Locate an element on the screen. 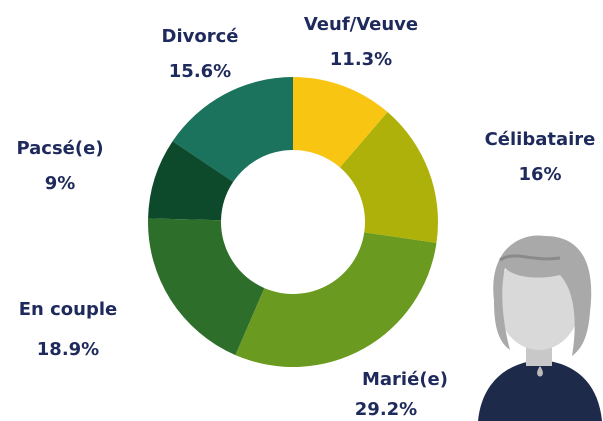 The height and width of the screenshot is (421, 603). segment-value: 15.6% is located at coordinates (200, 71).